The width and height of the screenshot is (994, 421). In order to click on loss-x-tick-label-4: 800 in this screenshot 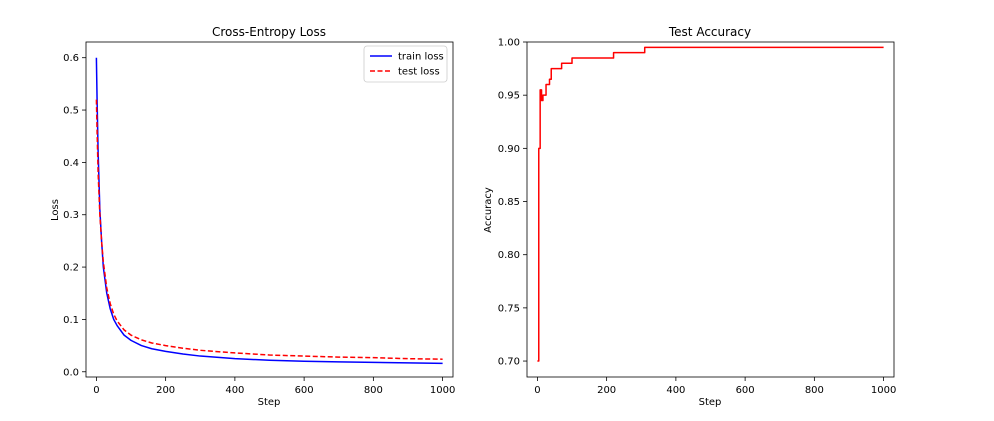, I will do `click(373, 390)`.